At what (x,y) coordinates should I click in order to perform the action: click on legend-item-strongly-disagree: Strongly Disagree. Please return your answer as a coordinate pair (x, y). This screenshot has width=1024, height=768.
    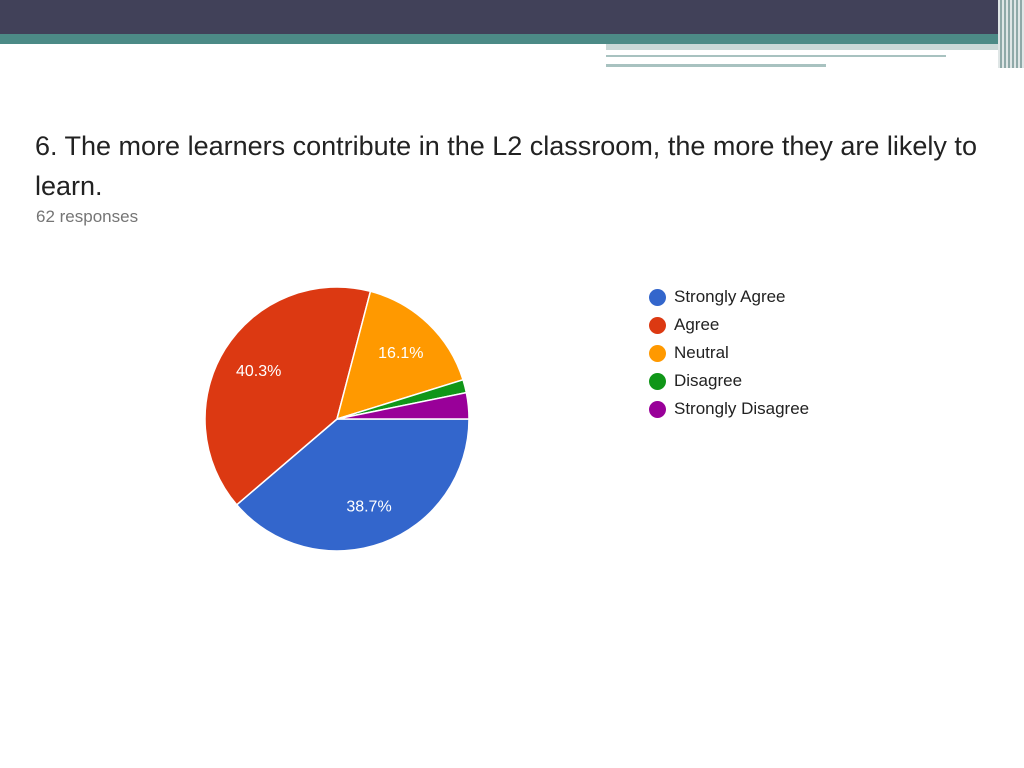
    Looking at the image, I should click on (729, 409).